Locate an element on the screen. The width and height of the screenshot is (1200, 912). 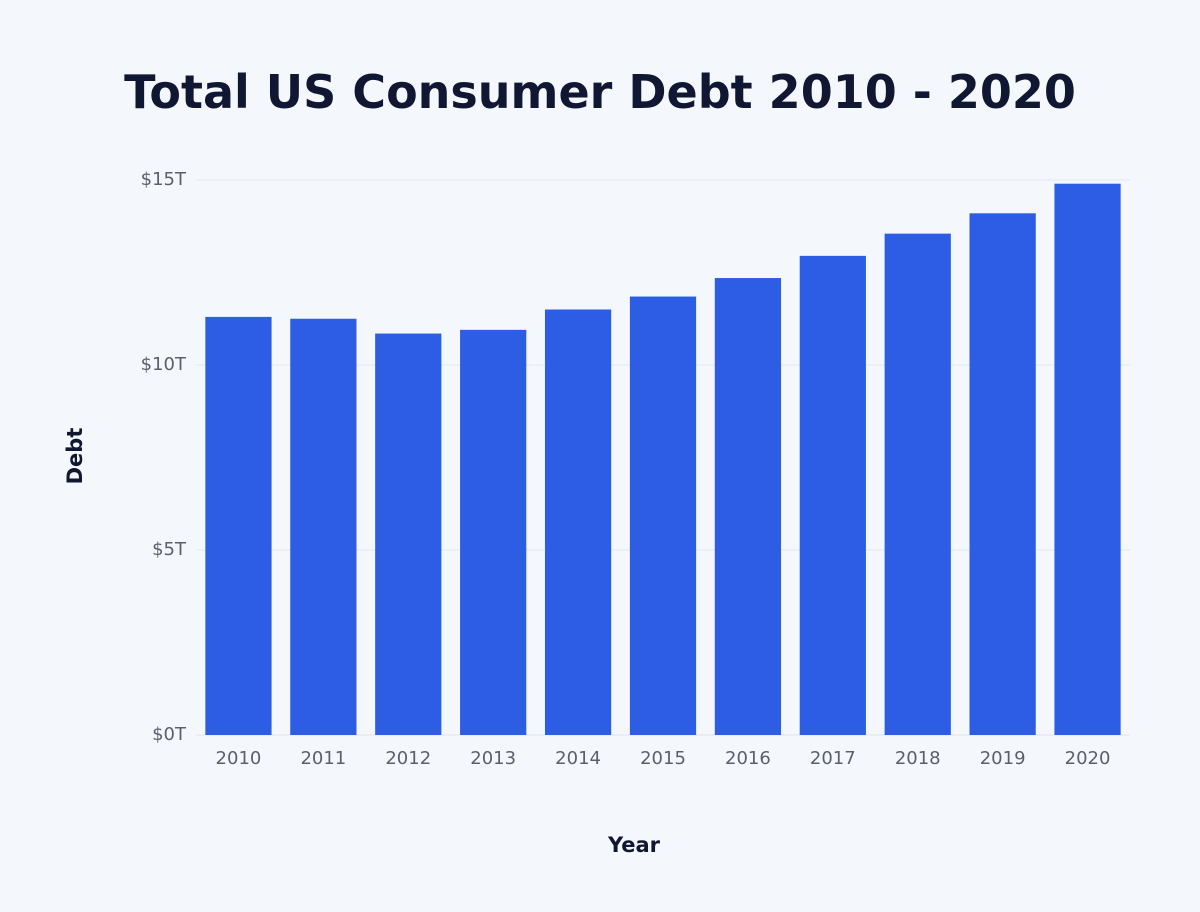
bar-2017 is located at coordinates (832, 495).